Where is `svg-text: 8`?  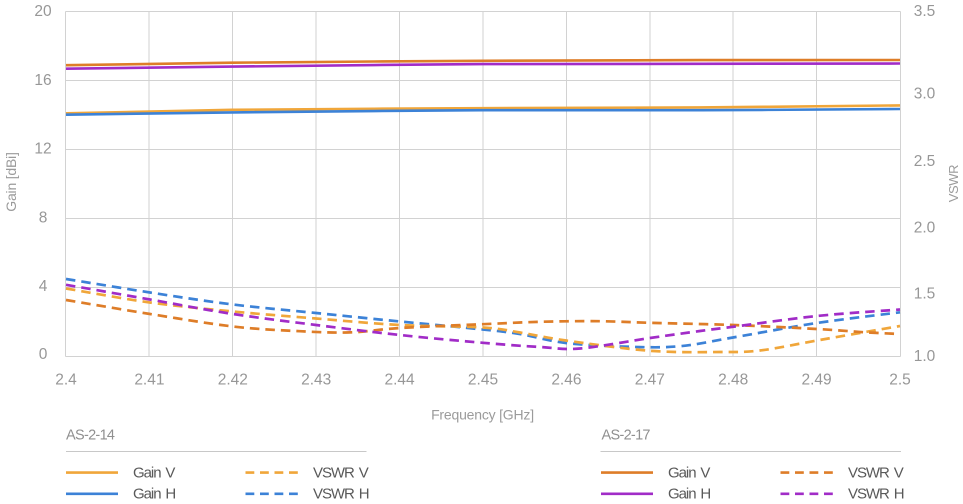
svg-text: 8 is located at coordinates (43, 217).